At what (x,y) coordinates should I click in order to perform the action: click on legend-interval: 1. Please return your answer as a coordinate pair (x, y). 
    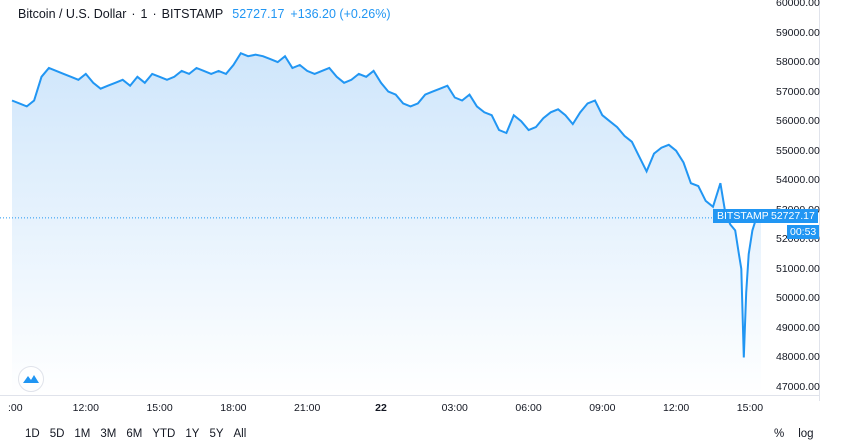
    Looking at the image, I should click on (144, 14).